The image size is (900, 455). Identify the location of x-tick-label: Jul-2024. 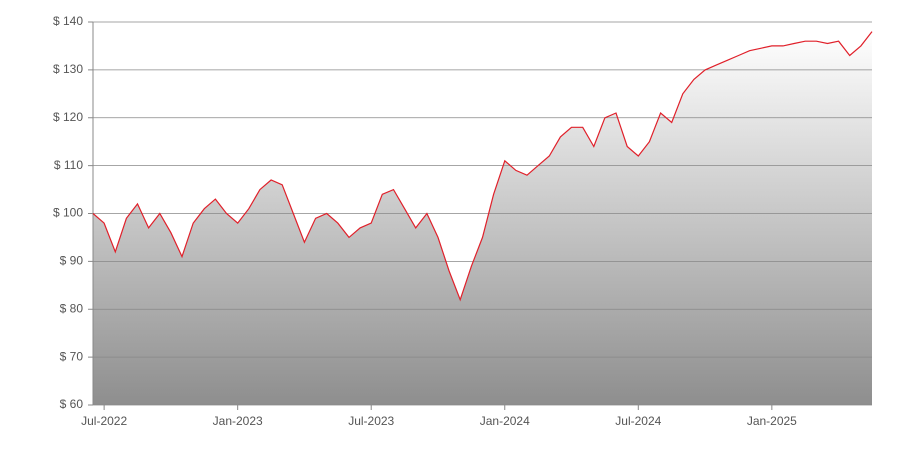
(638, 421).